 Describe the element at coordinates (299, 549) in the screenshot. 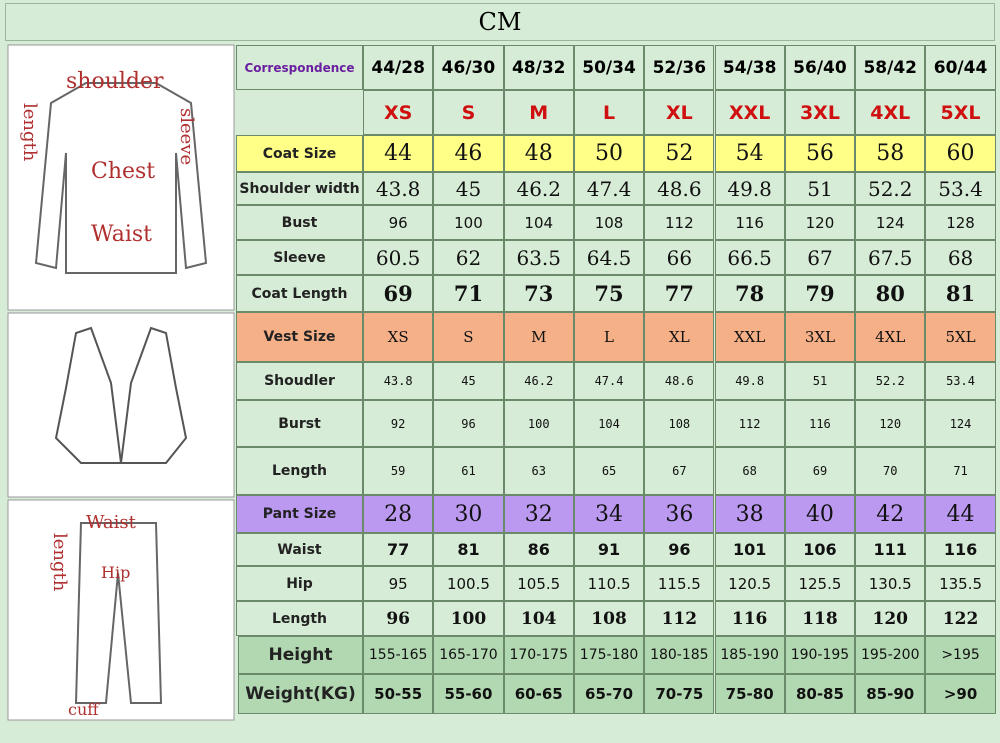

I see `row-label: Waist` at that location.